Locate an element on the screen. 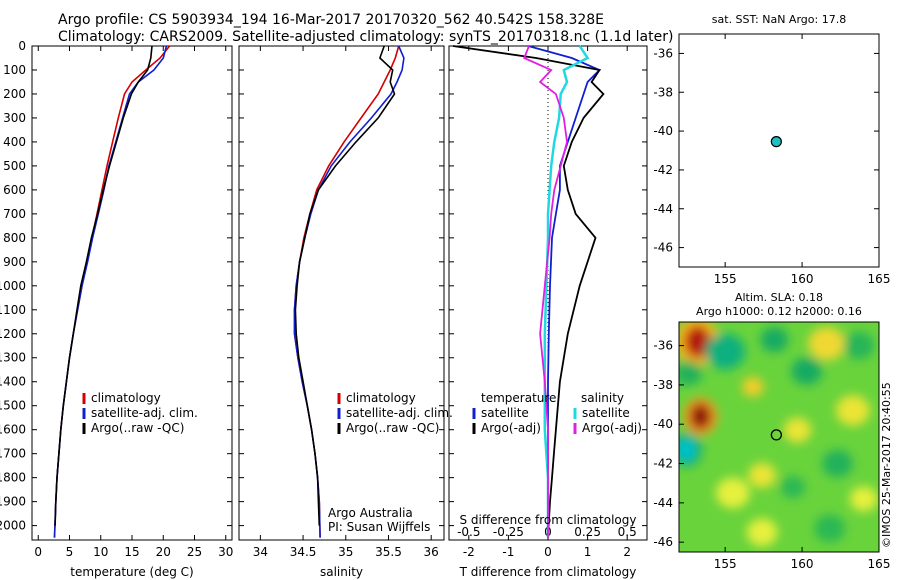 The width and height of the screenshot is (900, 580). diff-x2label: S difference from climatology is located at coordinates (548, 520).